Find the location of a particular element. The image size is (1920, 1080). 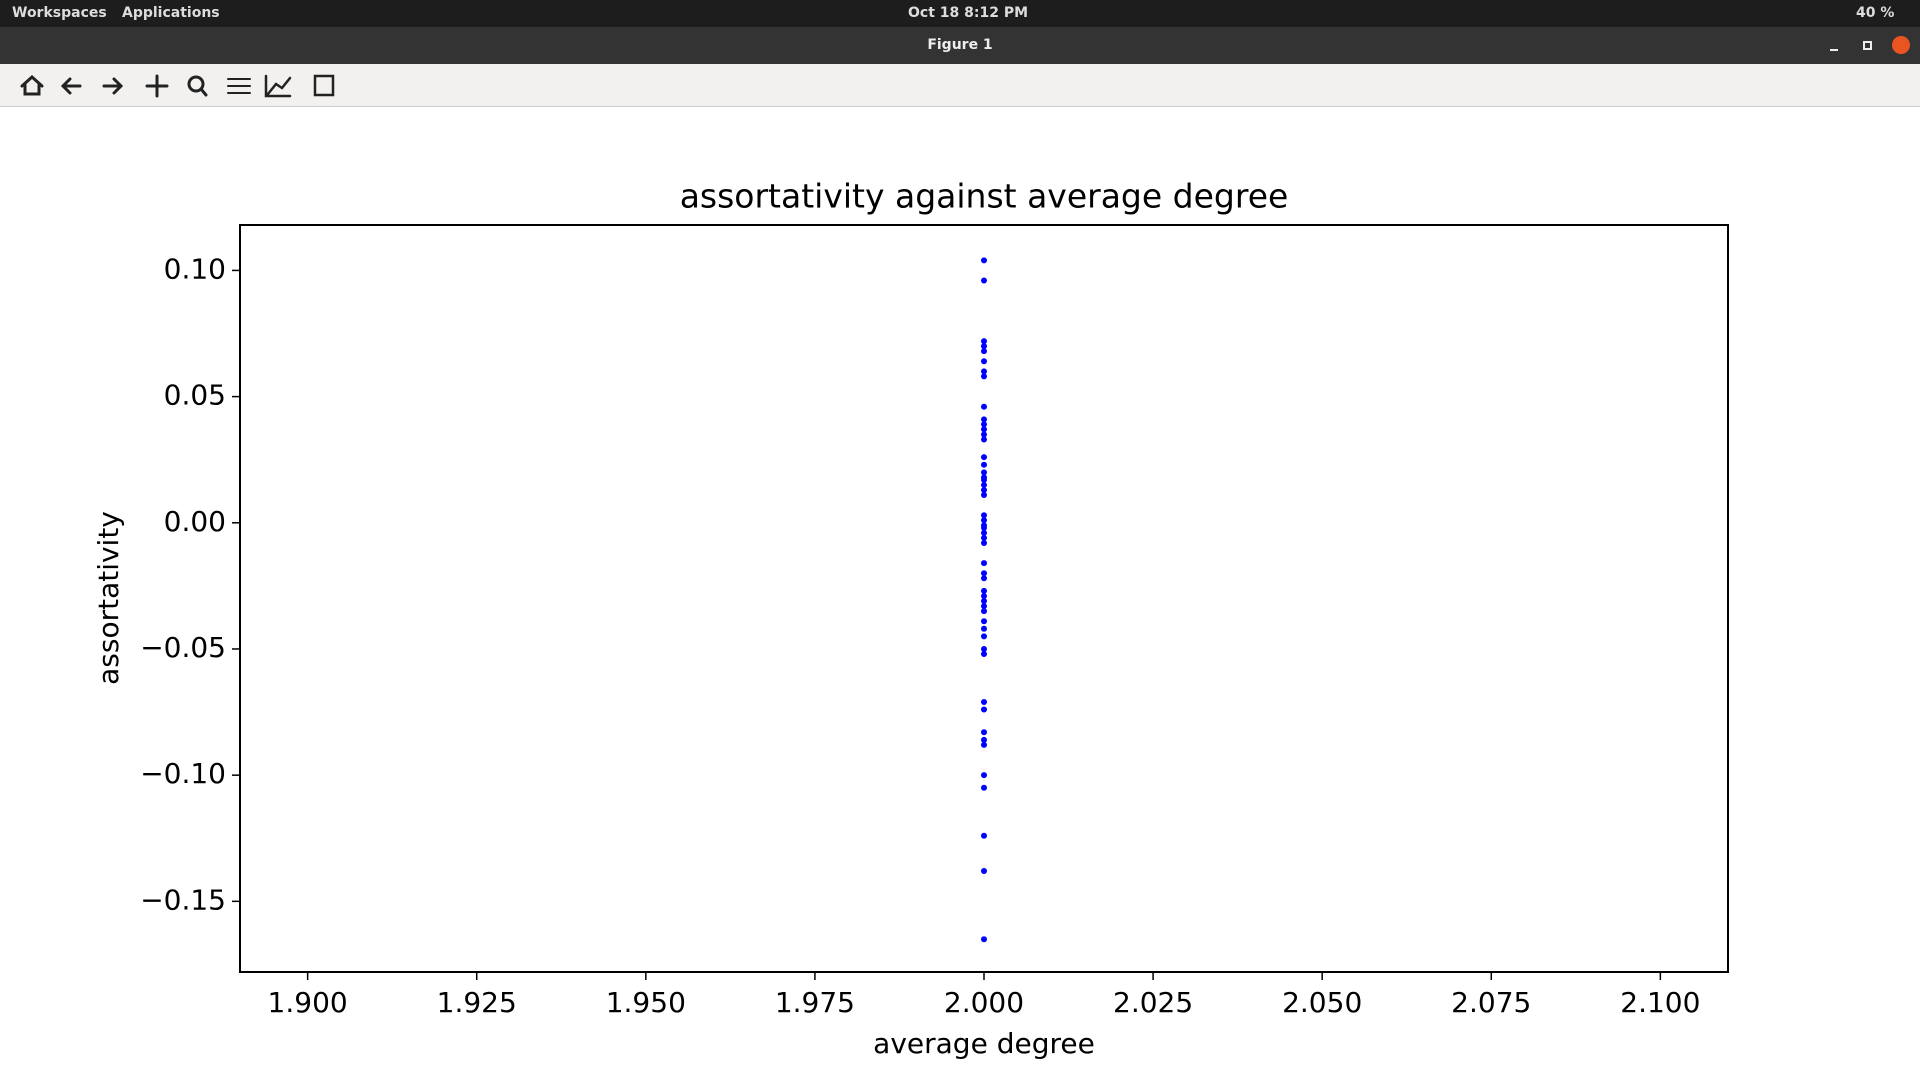

y-tick-label: 0.00 is located at coordinates (195, 521).